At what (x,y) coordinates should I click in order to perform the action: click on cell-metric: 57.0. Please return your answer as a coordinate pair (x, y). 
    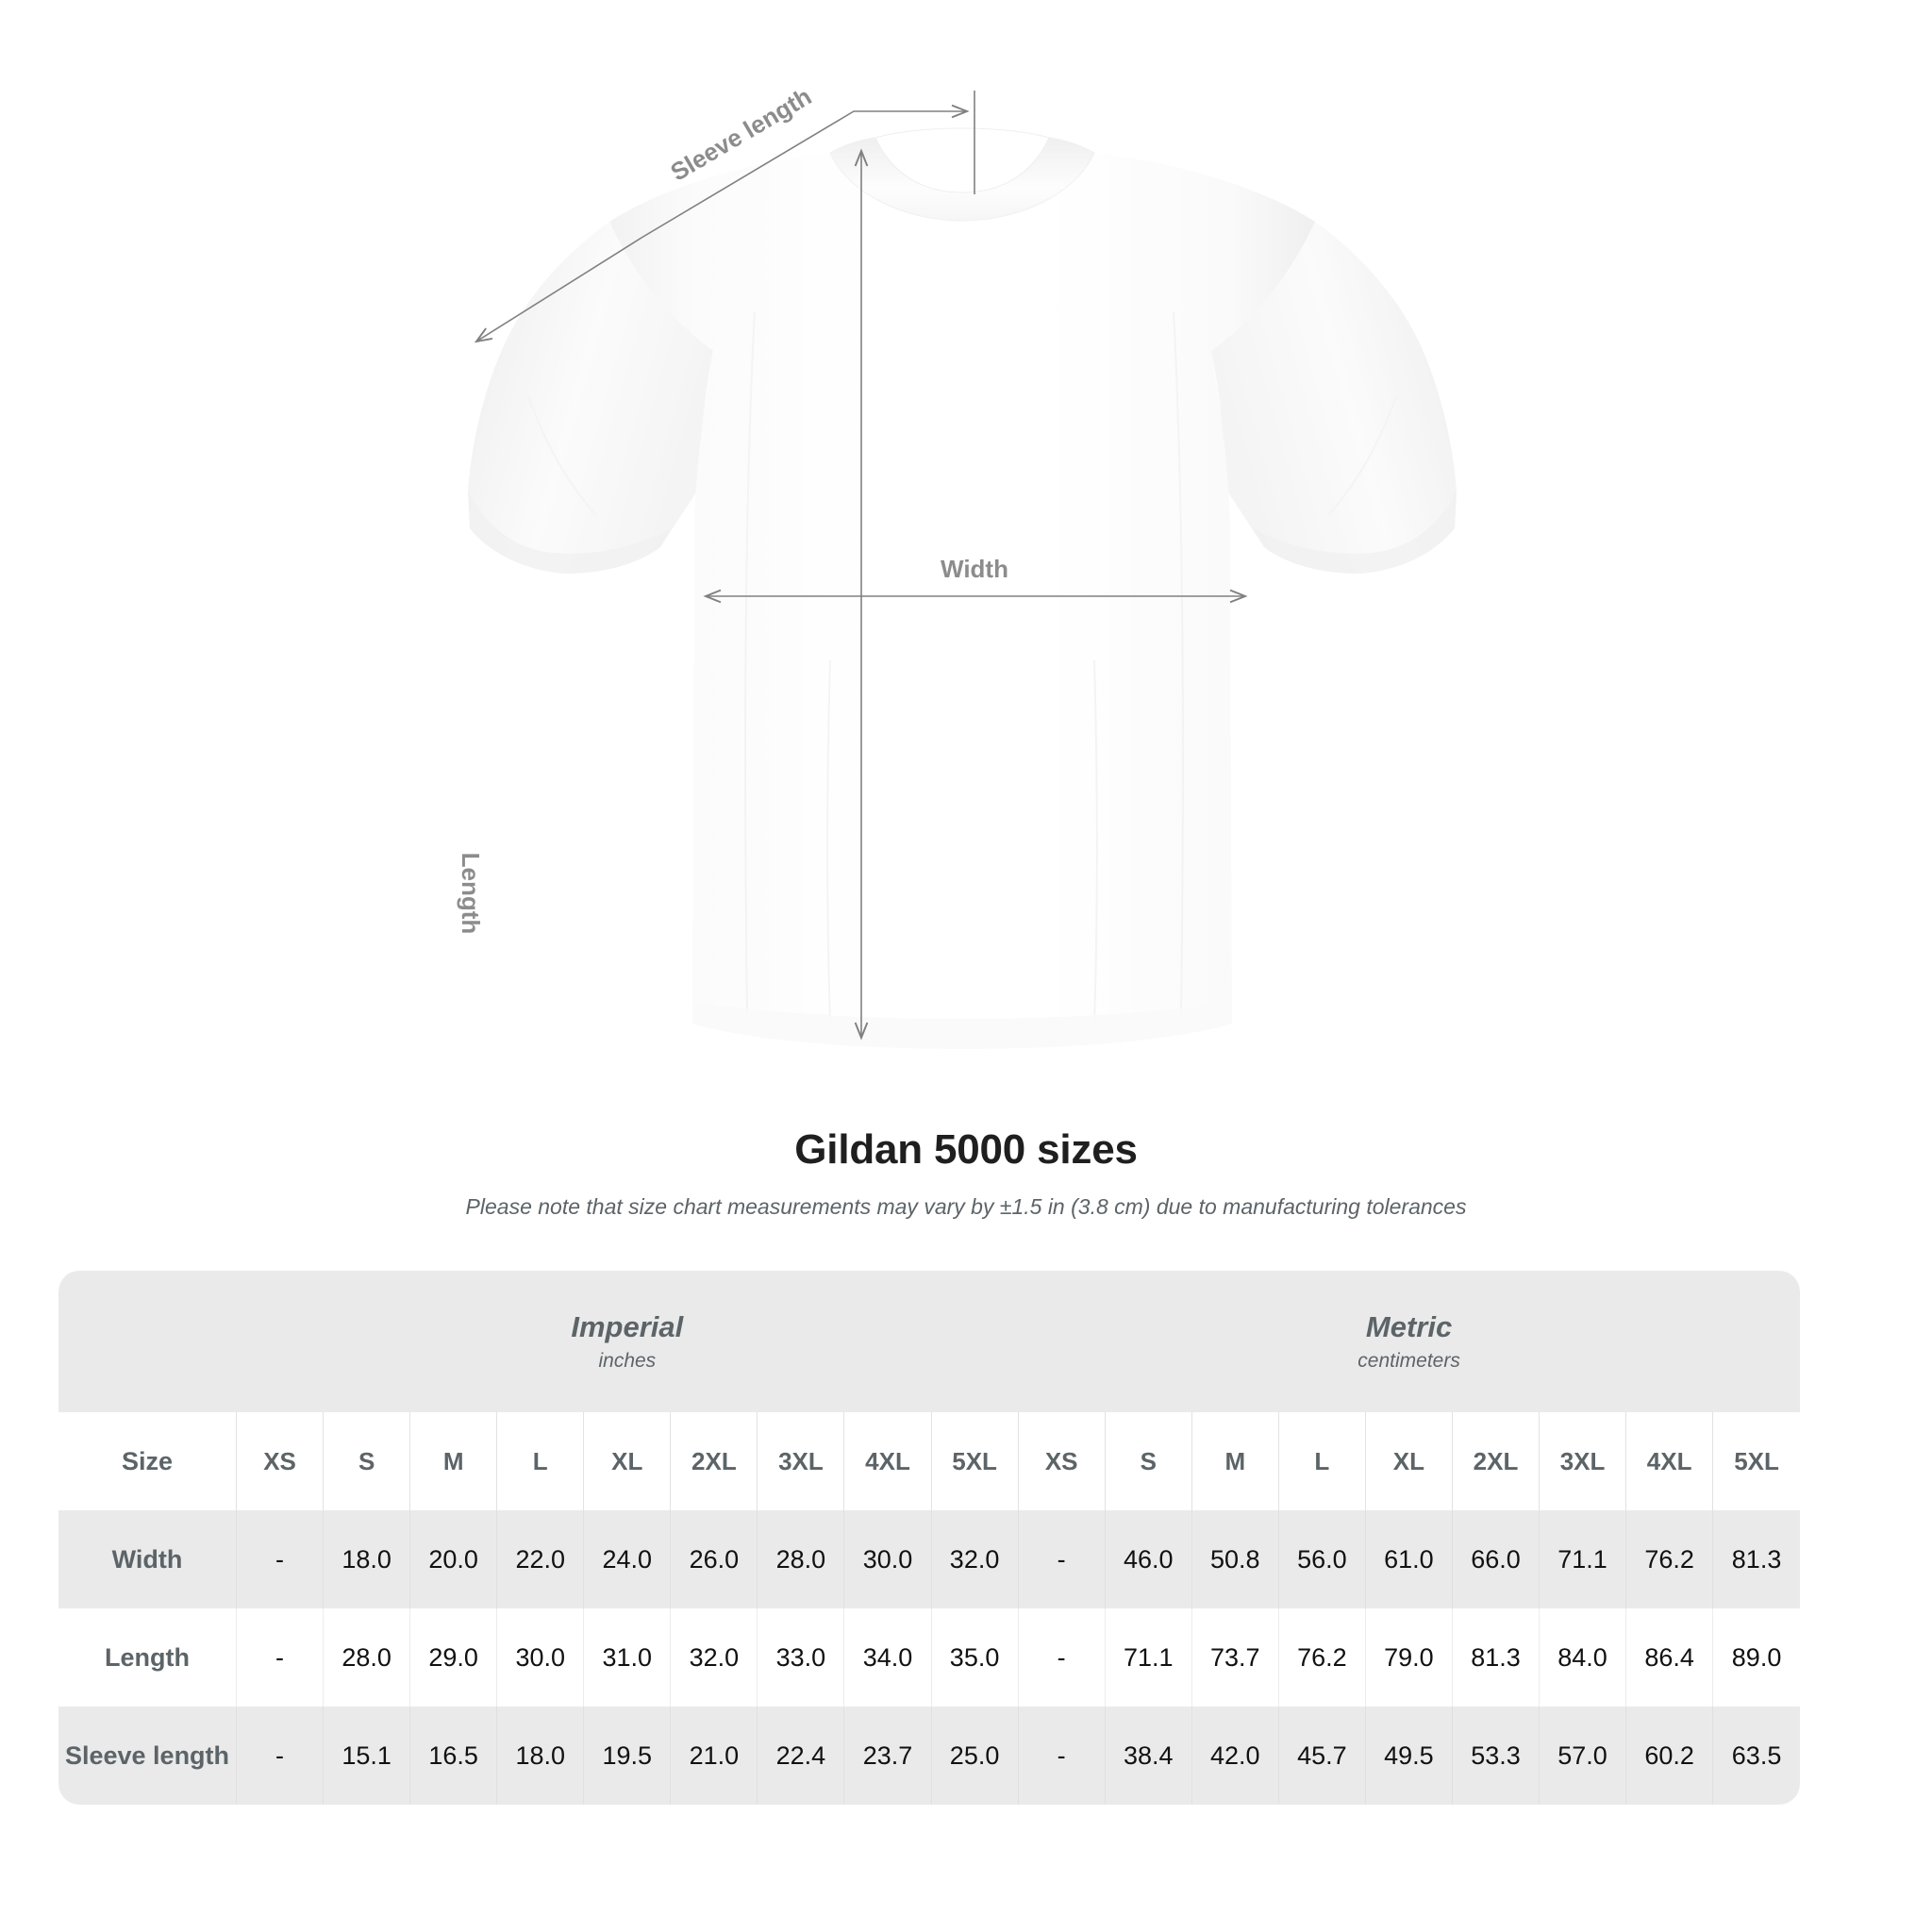
    Looking at the image, I should click on (1582, 1756).